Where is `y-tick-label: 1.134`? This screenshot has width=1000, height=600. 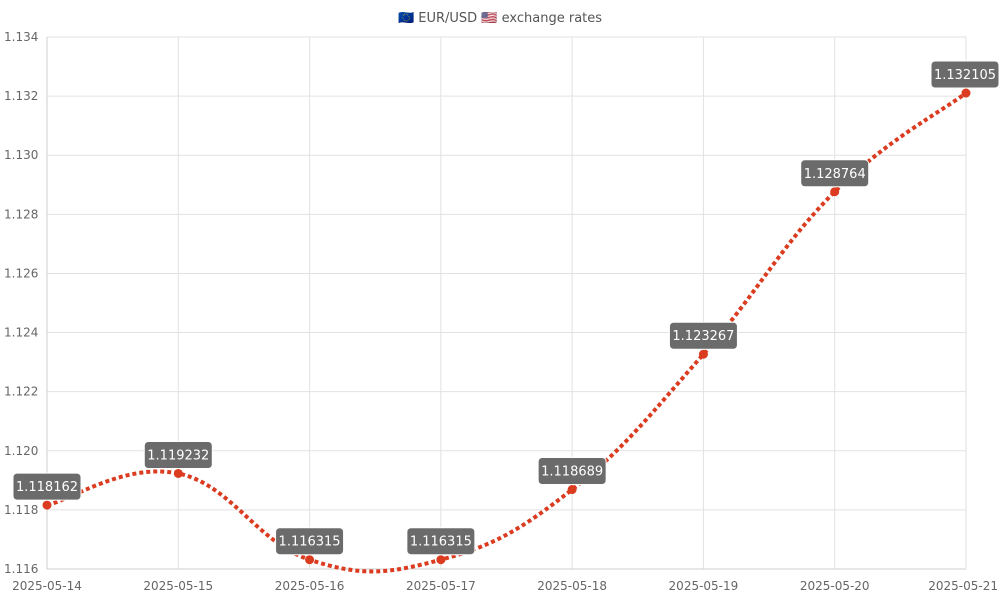 y-tick-label: 1.134 is located at coordinates (21, 37).